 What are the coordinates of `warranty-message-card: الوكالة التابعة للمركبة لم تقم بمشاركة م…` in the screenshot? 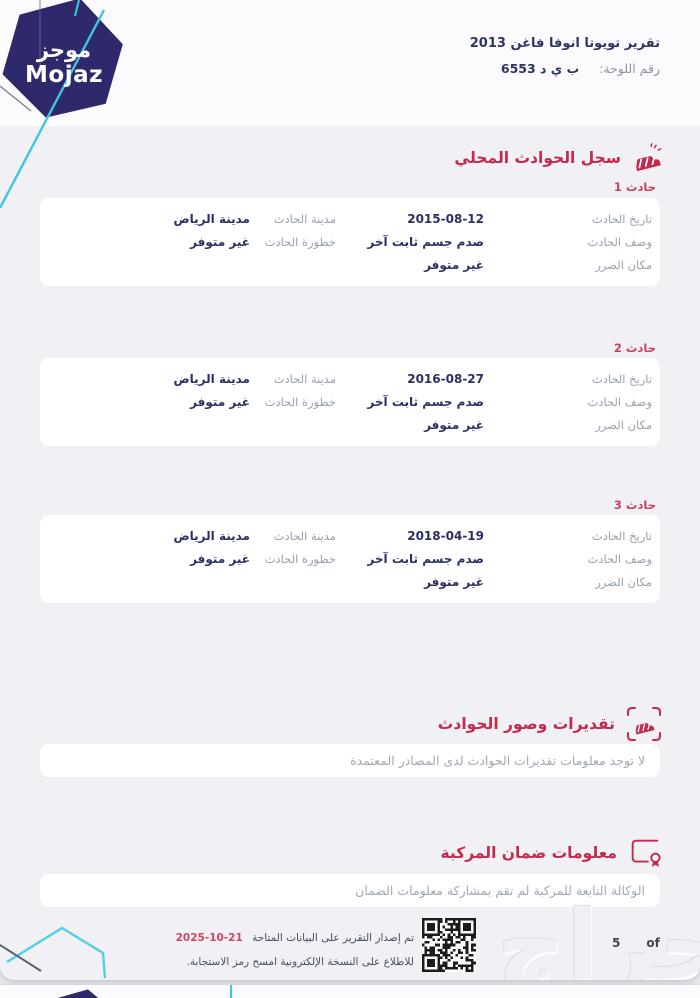 It's located at (350, 890).